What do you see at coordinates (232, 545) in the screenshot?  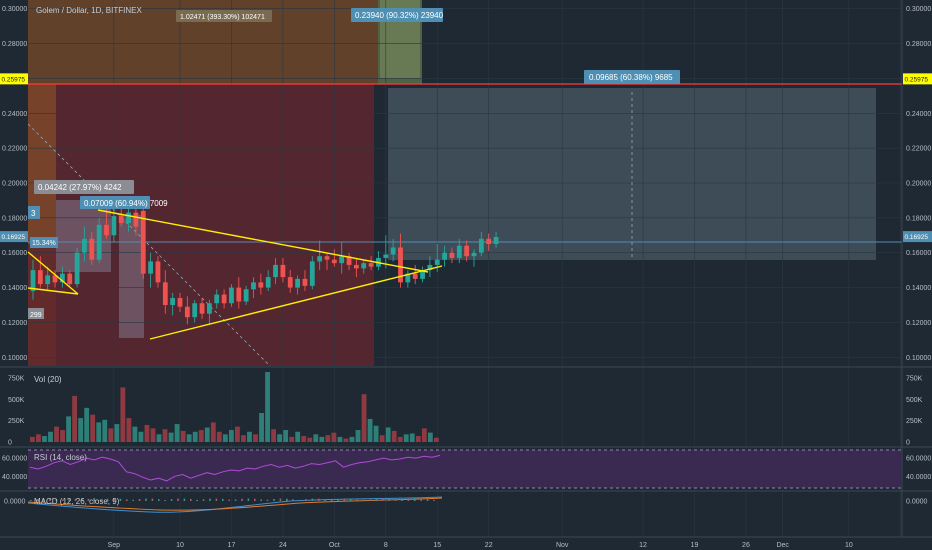 I see `time-tick: 17` at bounding box center [232, 545].